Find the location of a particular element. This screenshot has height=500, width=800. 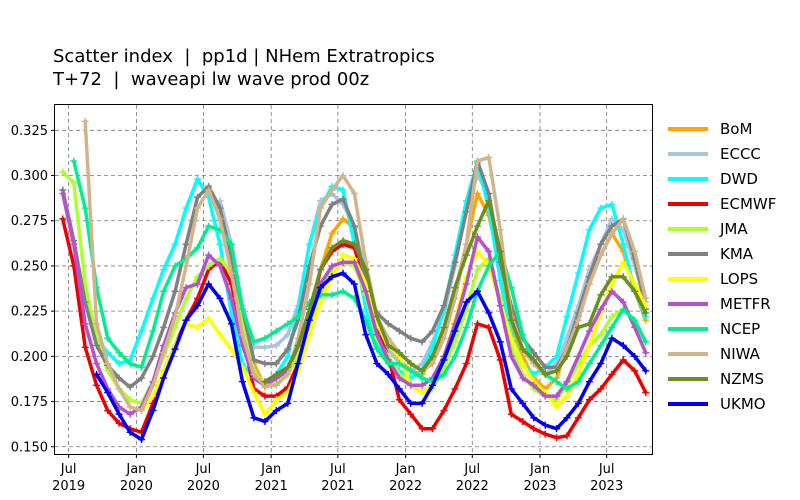

x-tick-label-year: 2020 is located at coordinates (136, 486).